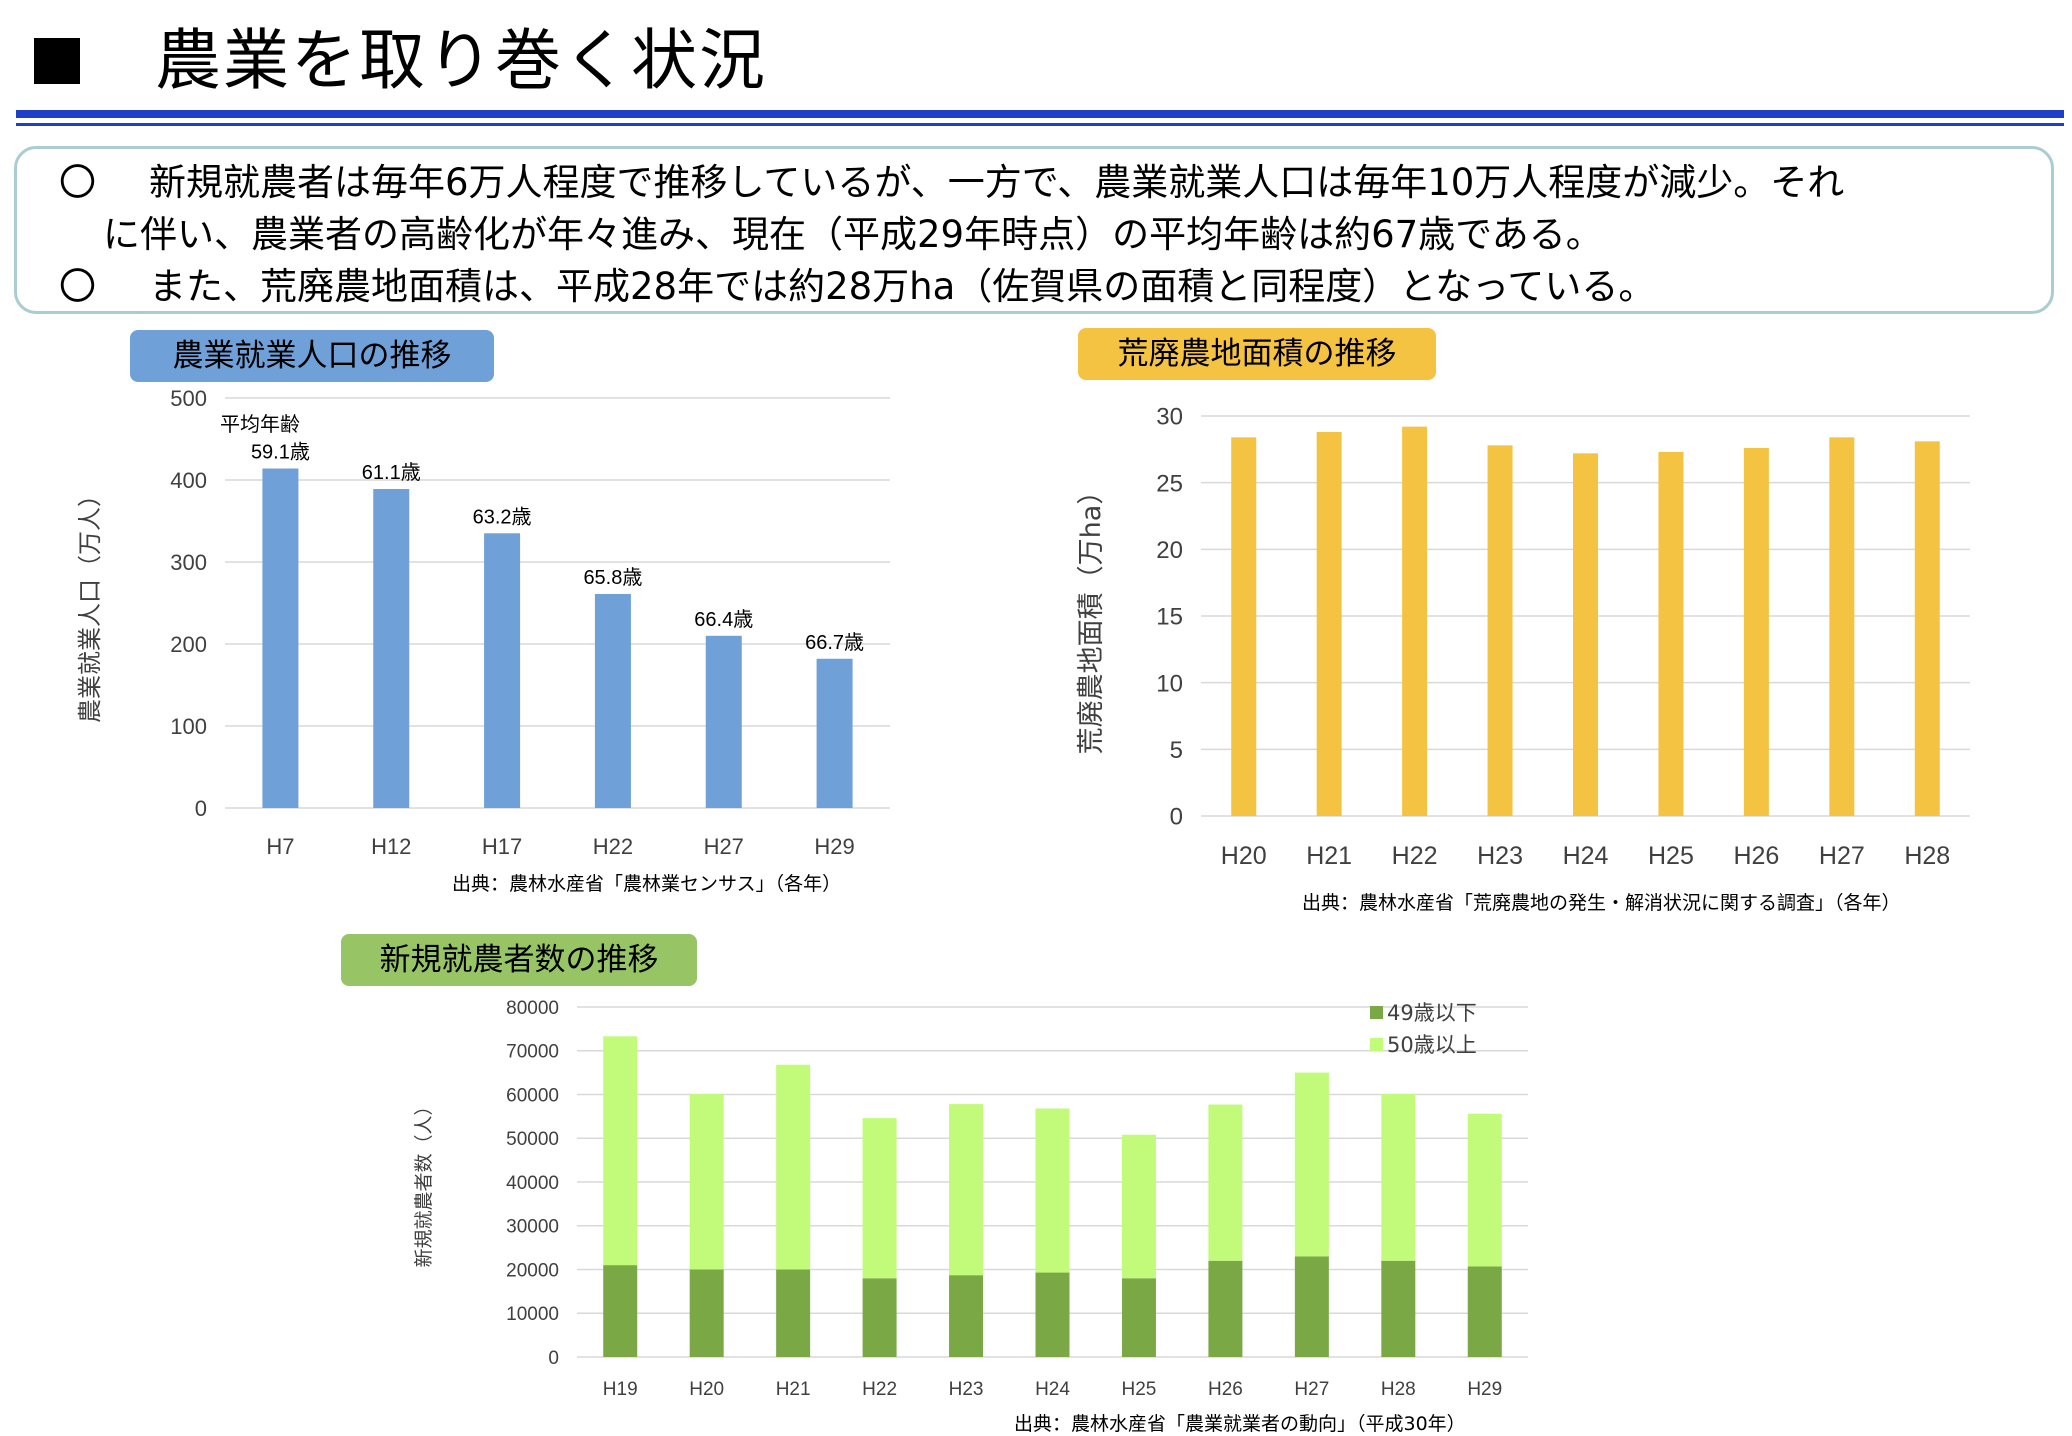  What do you see at coordinates (553, 1358) in the screenshot?
I see `chart-3-ytick-label: 0` at bounding box center [553, 1358].